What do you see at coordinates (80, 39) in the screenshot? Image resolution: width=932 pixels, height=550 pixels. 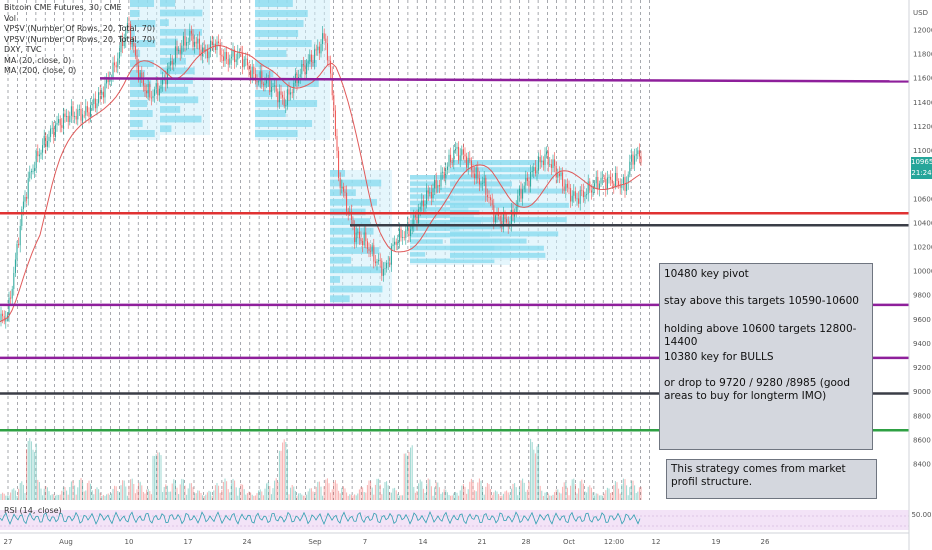 I see `legend-vpsv-2: VPSV (Number Of Rows, 20, Total, 70)` at bounding box center [80, 39].